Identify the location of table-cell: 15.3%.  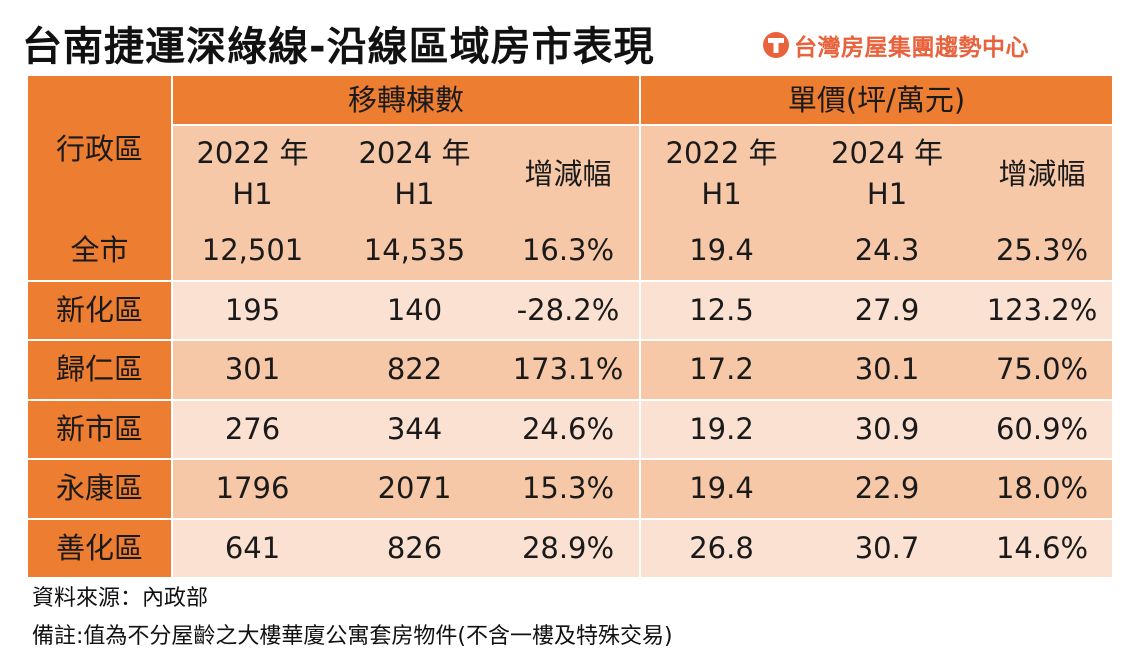
(569, 488).